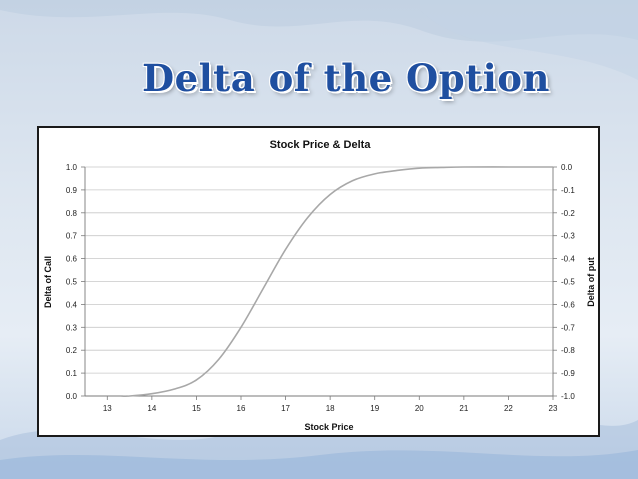 The image size is (638, 479). Describe the element at coordinates (346, 78) in the screenshot. I see `slide-title: Delta of the Option` at that location.